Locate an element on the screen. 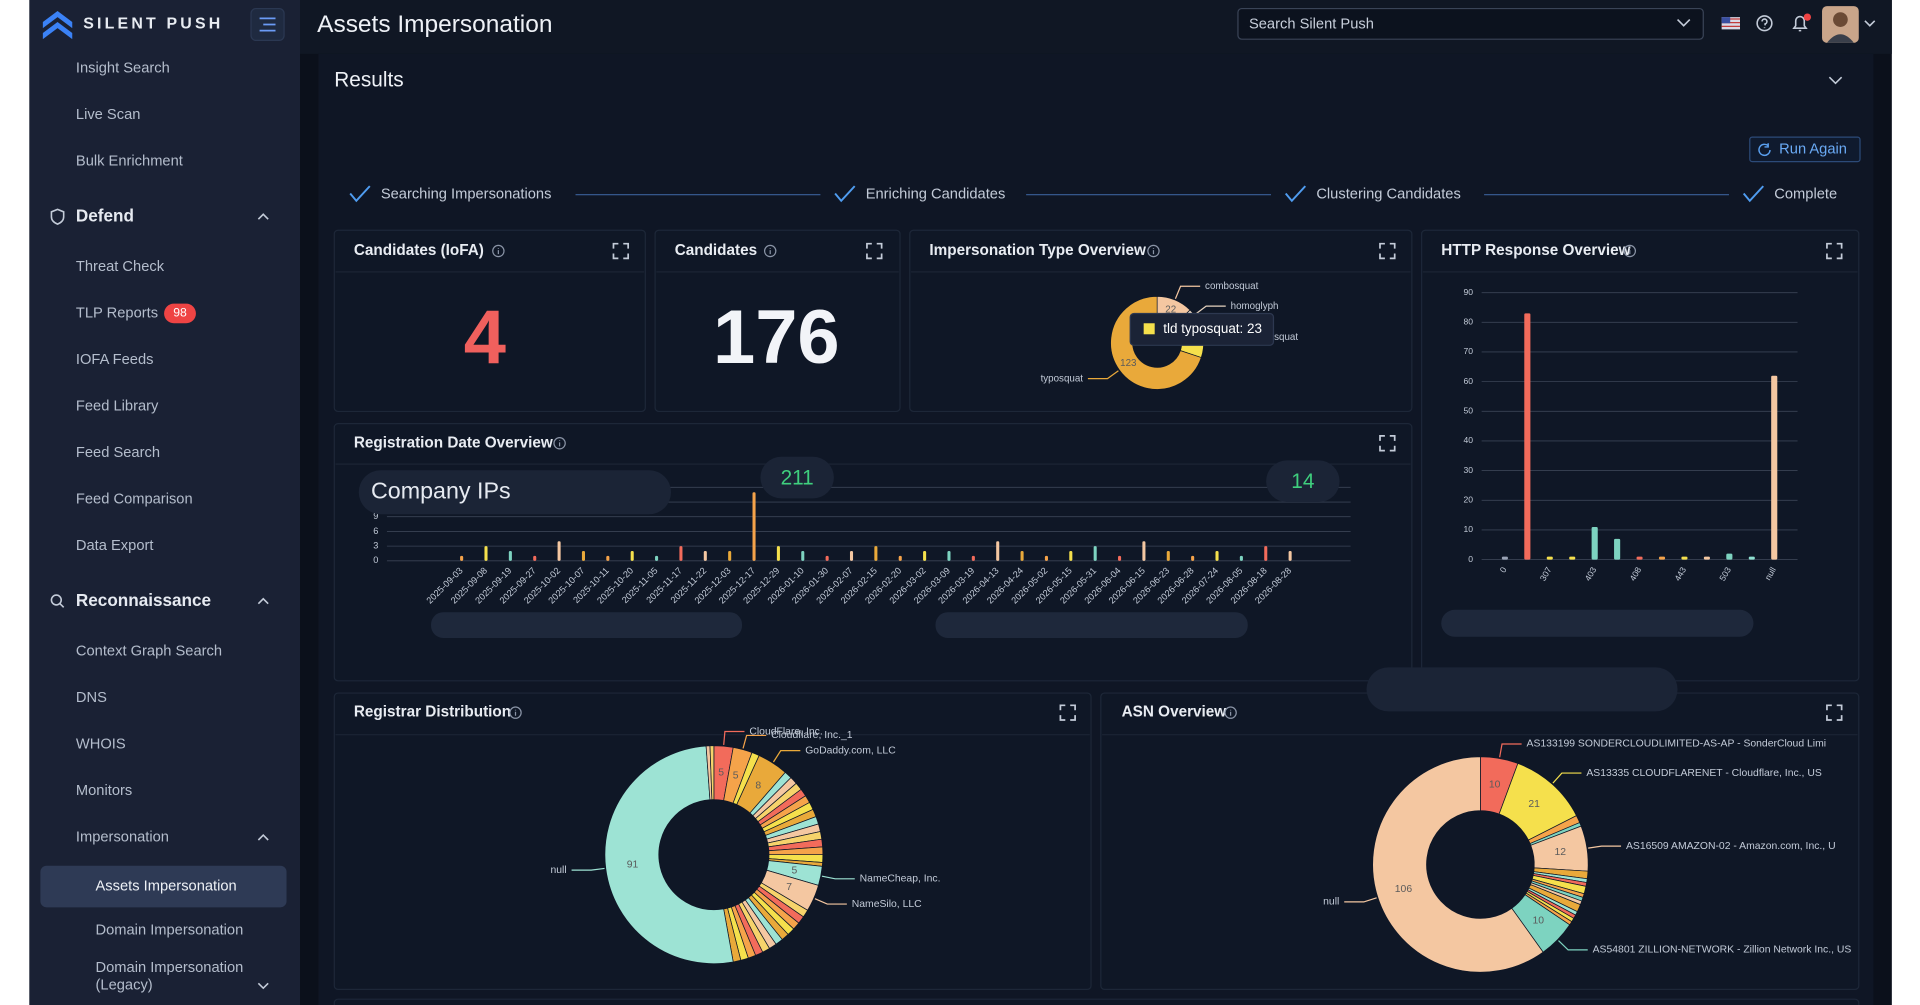 The width and height of the screenshot is (1920, 1005). slice-label: CloudFlare, Inc. is located at coordinates (785, 731).